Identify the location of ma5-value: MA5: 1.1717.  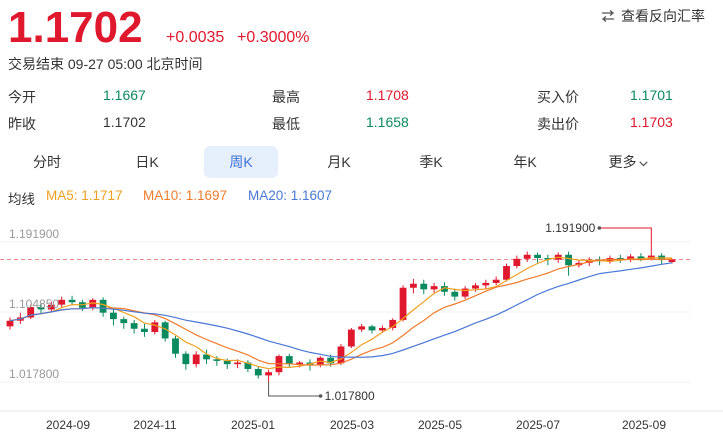
(84, 195).